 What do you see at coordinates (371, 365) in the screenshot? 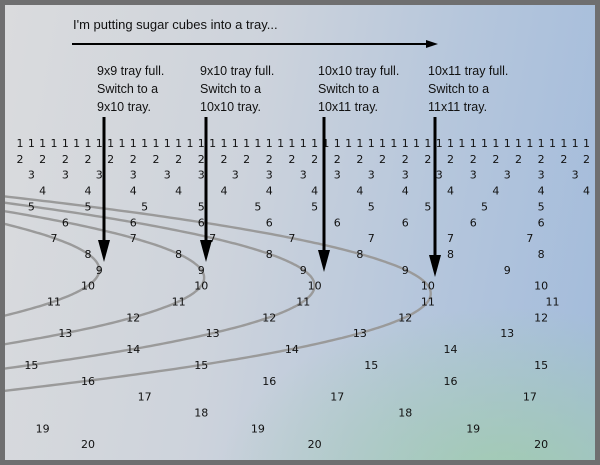
I see `divisor-15-of-105: 15` at bounding box center [371, 365].